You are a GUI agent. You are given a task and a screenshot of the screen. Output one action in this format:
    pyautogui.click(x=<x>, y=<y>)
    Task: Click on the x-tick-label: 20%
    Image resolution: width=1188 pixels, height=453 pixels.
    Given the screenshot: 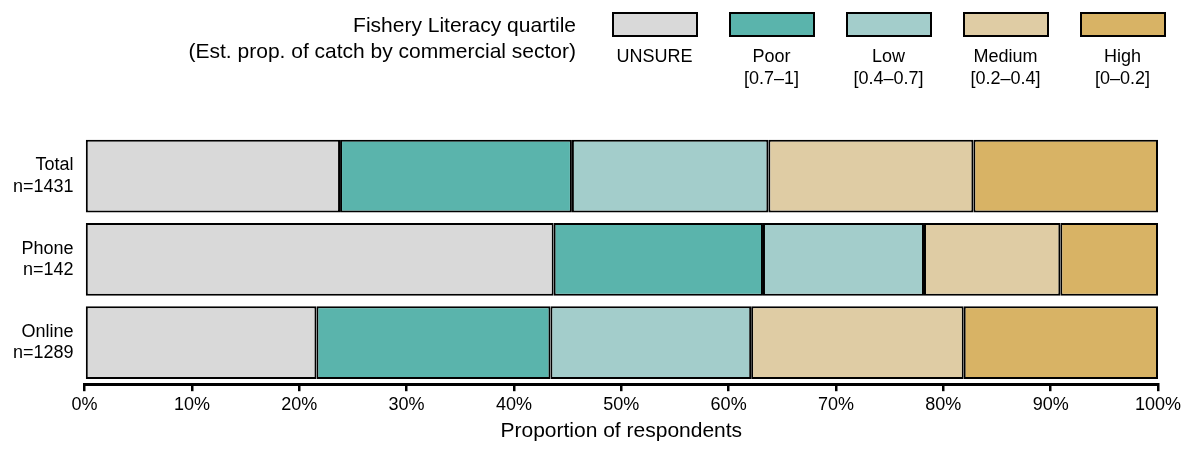 What is the action you would take?
    pyautogui.click(x=299, y=403)
    